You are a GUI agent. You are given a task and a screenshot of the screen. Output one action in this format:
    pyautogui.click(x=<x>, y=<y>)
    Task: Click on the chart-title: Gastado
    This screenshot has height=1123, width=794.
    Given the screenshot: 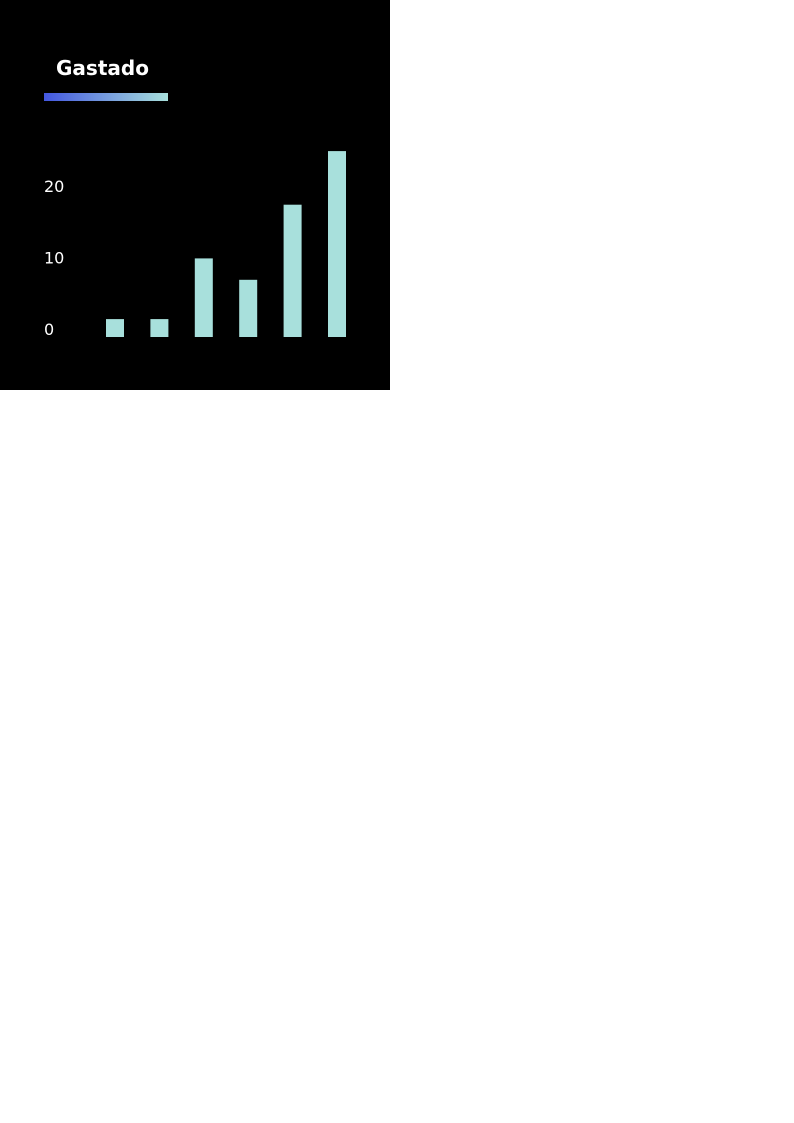 What is the action you would take?
    pyautogui.click(x=102, y=68)
    